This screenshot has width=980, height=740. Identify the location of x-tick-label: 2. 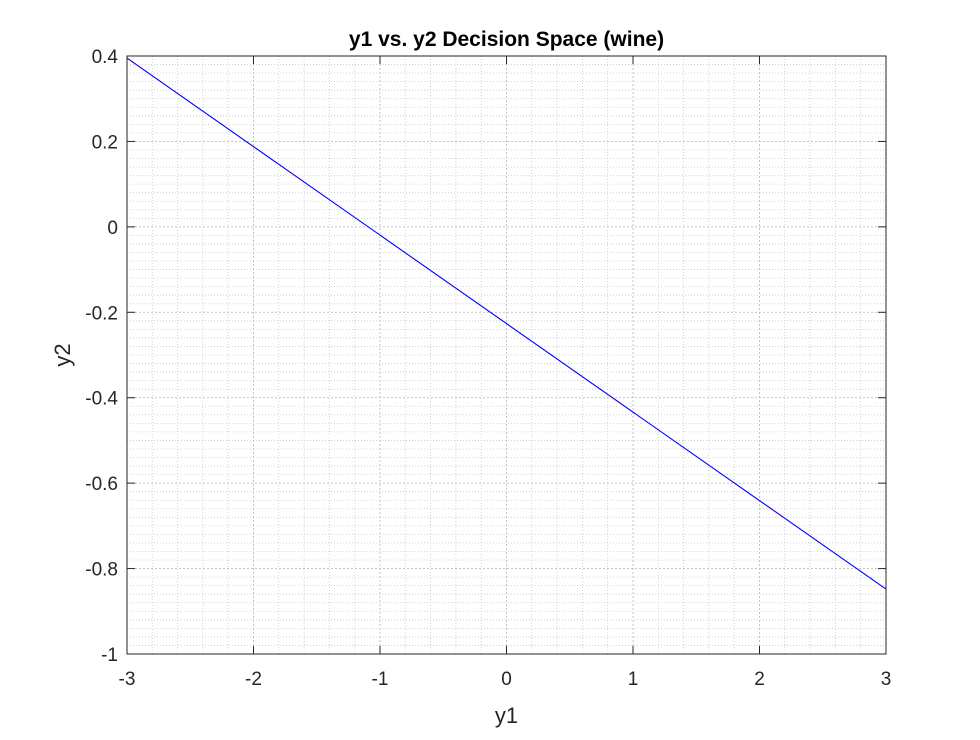
(759, 679).